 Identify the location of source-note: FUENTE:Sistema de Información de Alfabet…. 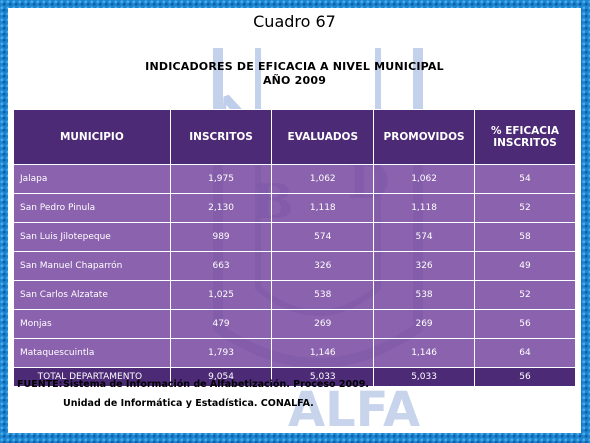
(193, 394).